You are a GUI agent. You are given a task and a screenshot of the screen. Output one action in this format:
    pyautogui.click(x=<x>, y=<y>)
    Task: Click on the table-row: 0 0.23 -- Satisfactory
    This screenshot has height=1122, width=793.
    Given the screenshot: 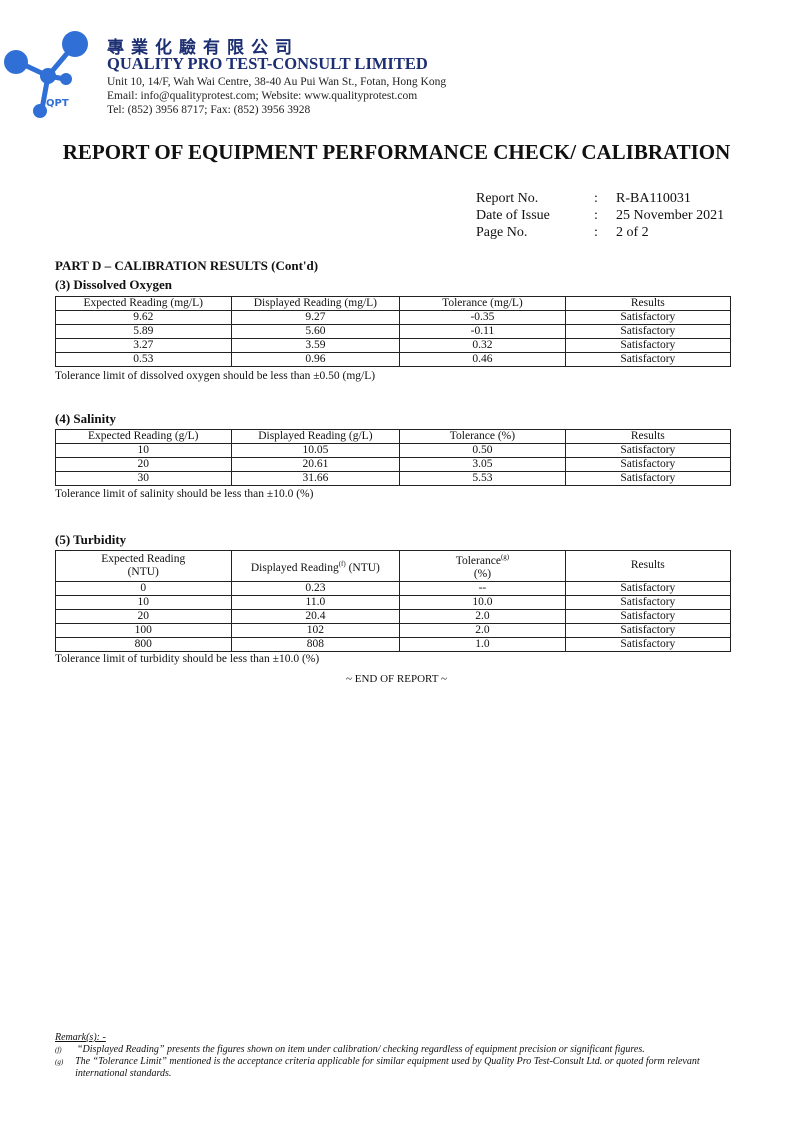 What is the action you would take?
    pyautogui.click(x=393, y=588)
    